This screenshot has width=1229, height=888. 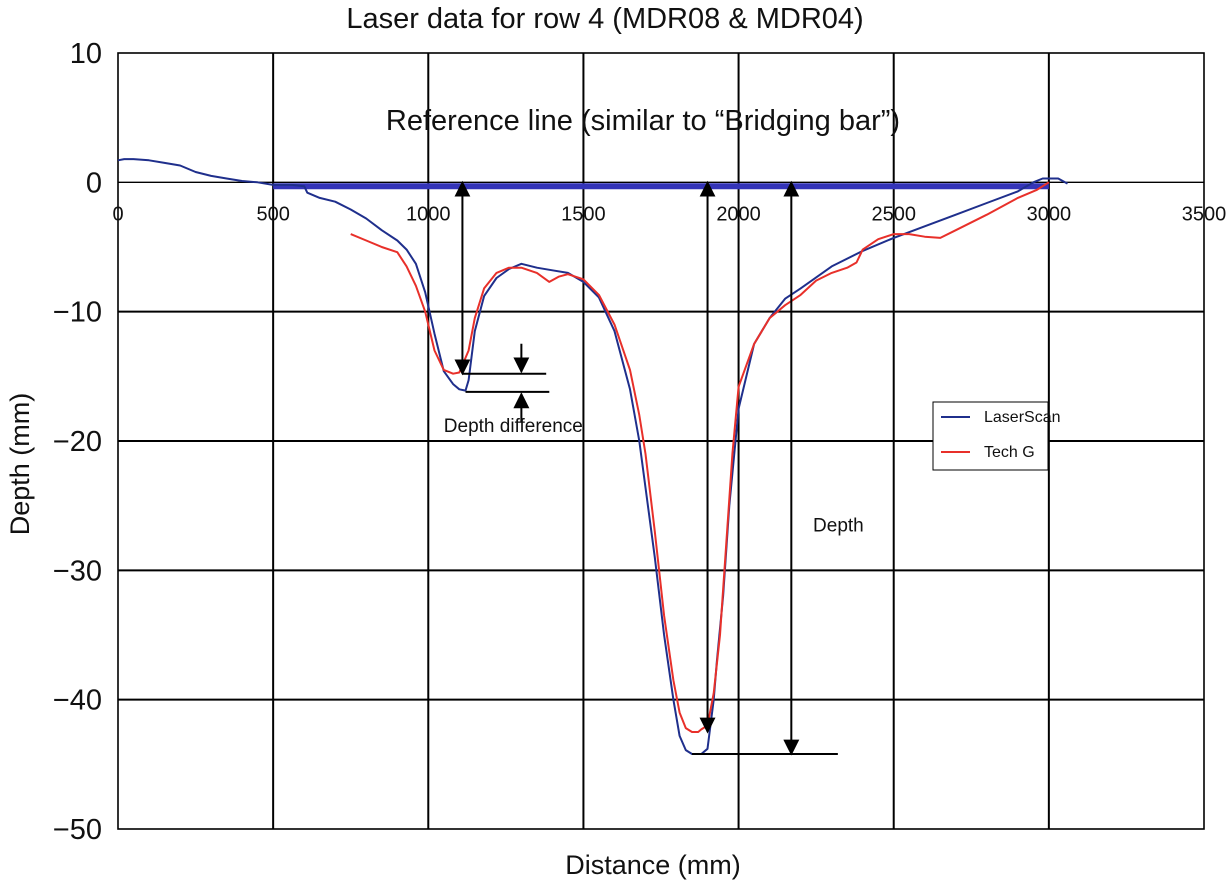 I want to click on x-tick-label-3500: 3500, so click(x=1204, y=214).